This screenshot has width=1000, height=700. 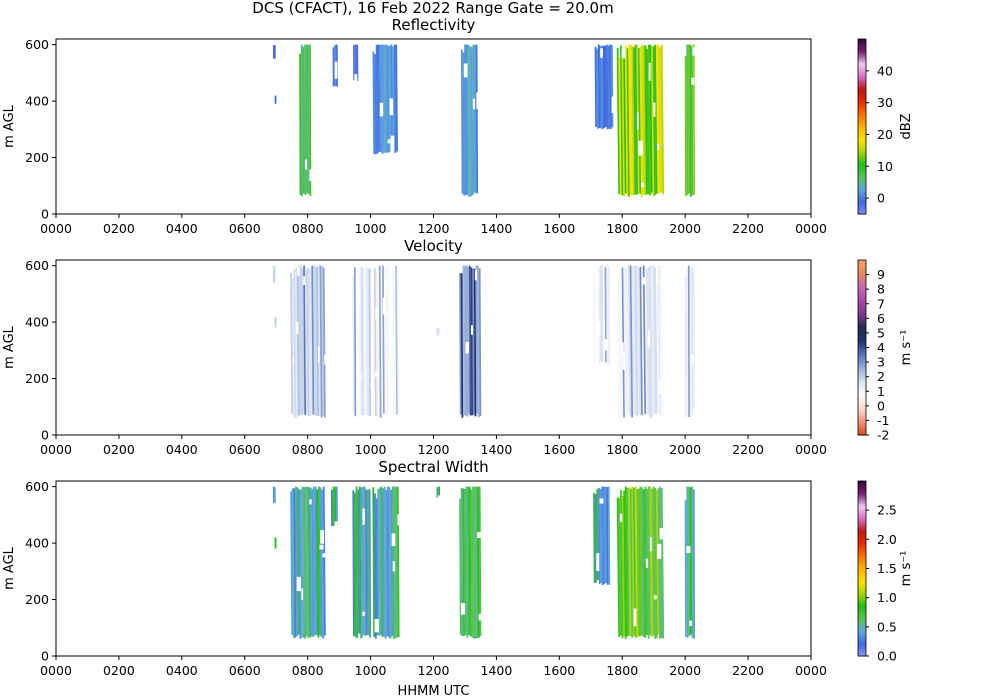 I want to click on colorbar-step, so click(x=862, y=40).